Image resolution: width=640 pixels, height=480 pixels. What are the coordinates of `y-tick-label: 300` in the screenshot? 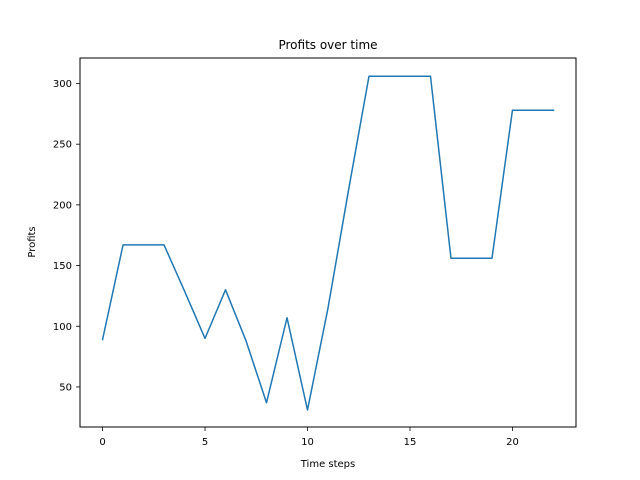 It's located at (62, 84).